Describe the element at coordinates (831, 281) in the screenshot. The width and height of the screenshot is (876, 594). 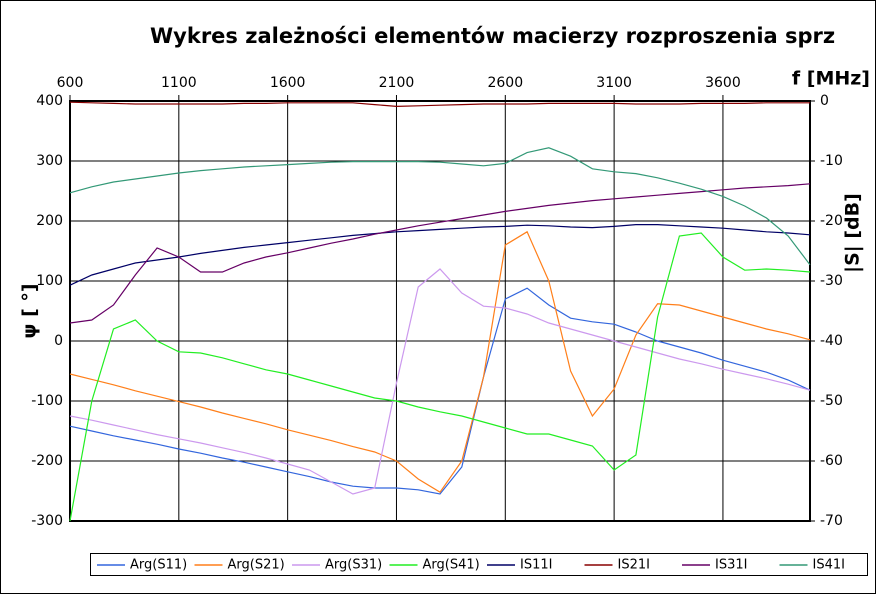
I see `y2-tick-label: -30` at that location.